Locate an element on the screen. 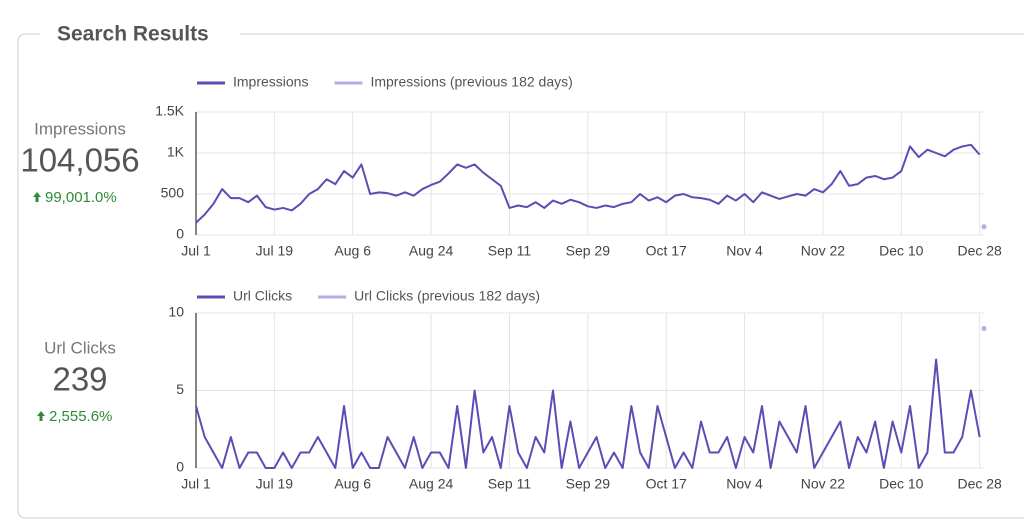 This screenshot has height=525, width=1024. scorecard-label: Url Clicks is located at coordinates (80, 347).